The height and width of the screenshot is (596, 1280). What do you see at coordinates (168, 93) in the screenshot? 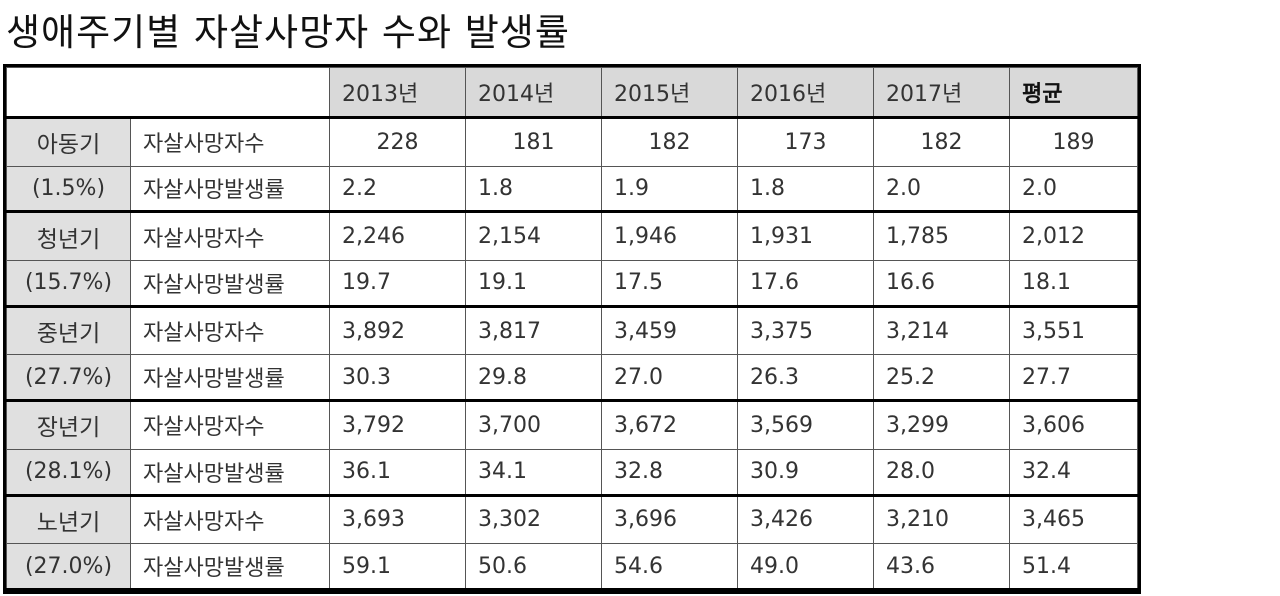
I see `header-blank-cell` at bounding box center [168, 93].